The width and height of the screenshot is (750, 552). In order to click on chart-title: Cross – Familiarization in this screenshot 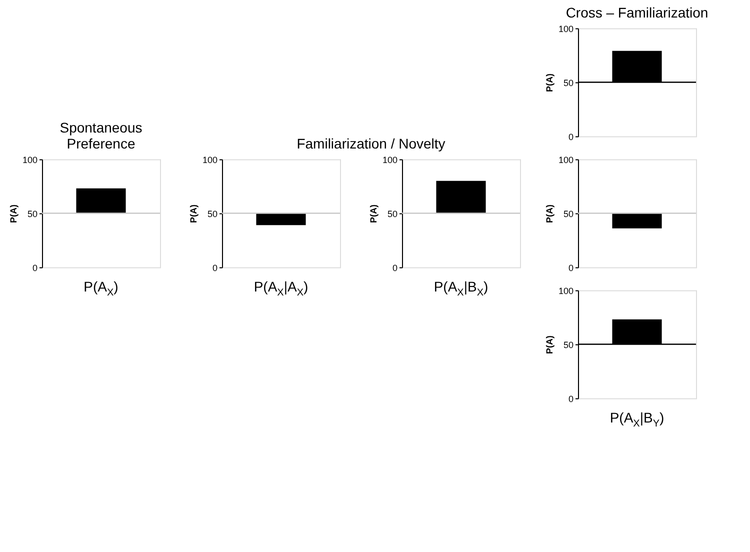, I will do `click(637, 12)`.